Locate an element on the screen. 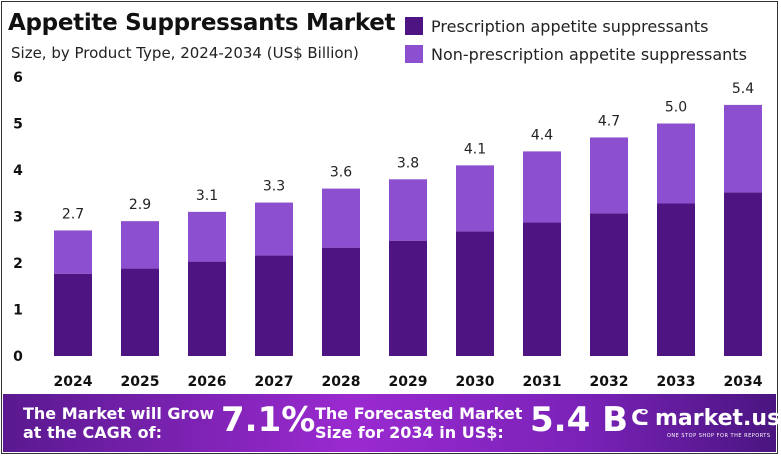 This screenshot has height=457, width=781. data-label: 4.7 is located at coordinates (609, 121).